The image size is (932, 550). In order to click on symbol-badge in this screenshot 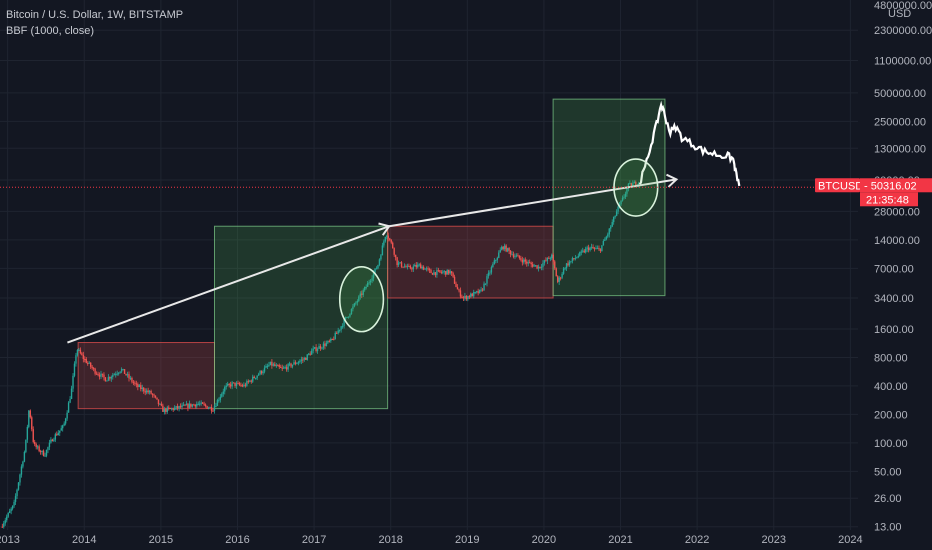, I will do `click(837, 185)`.